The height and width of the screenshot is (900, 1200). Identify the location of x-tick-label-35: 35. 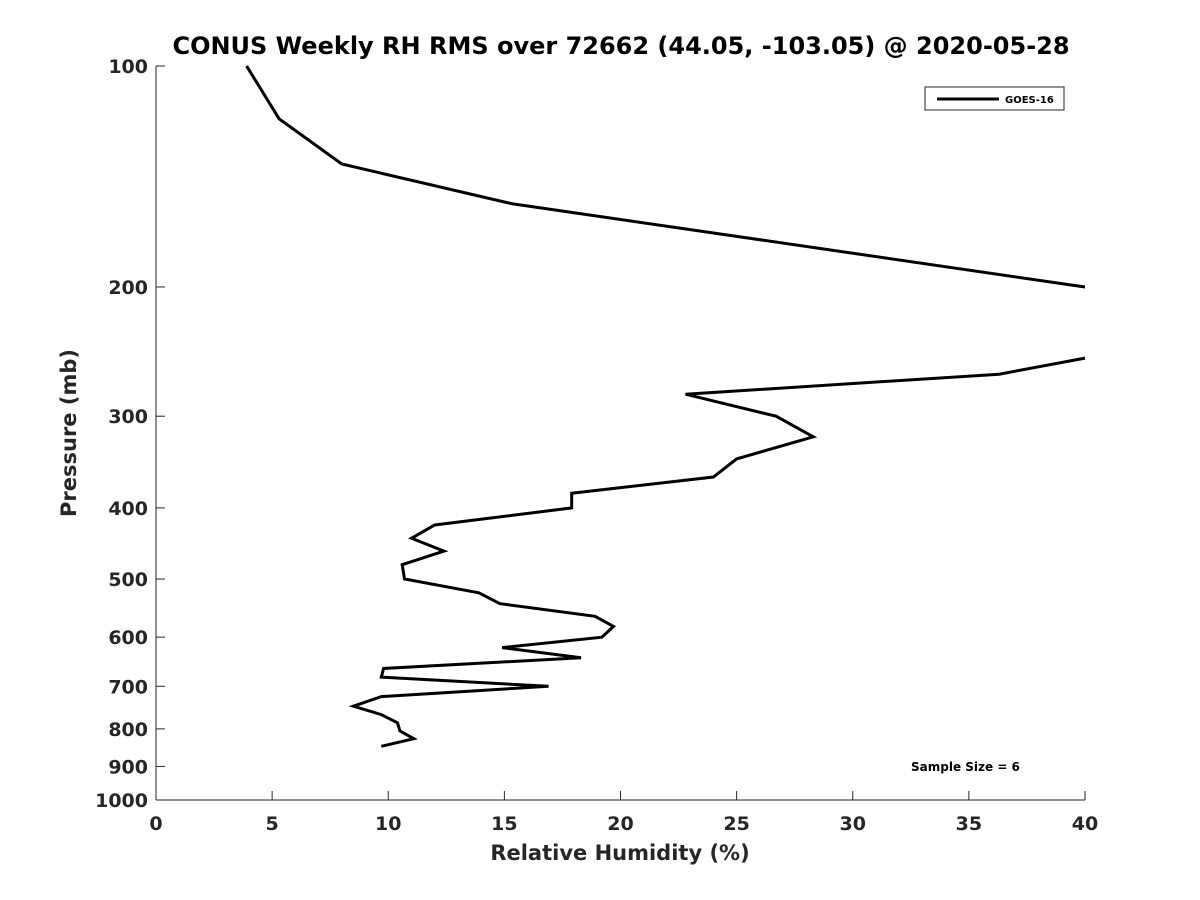
(969, 824).